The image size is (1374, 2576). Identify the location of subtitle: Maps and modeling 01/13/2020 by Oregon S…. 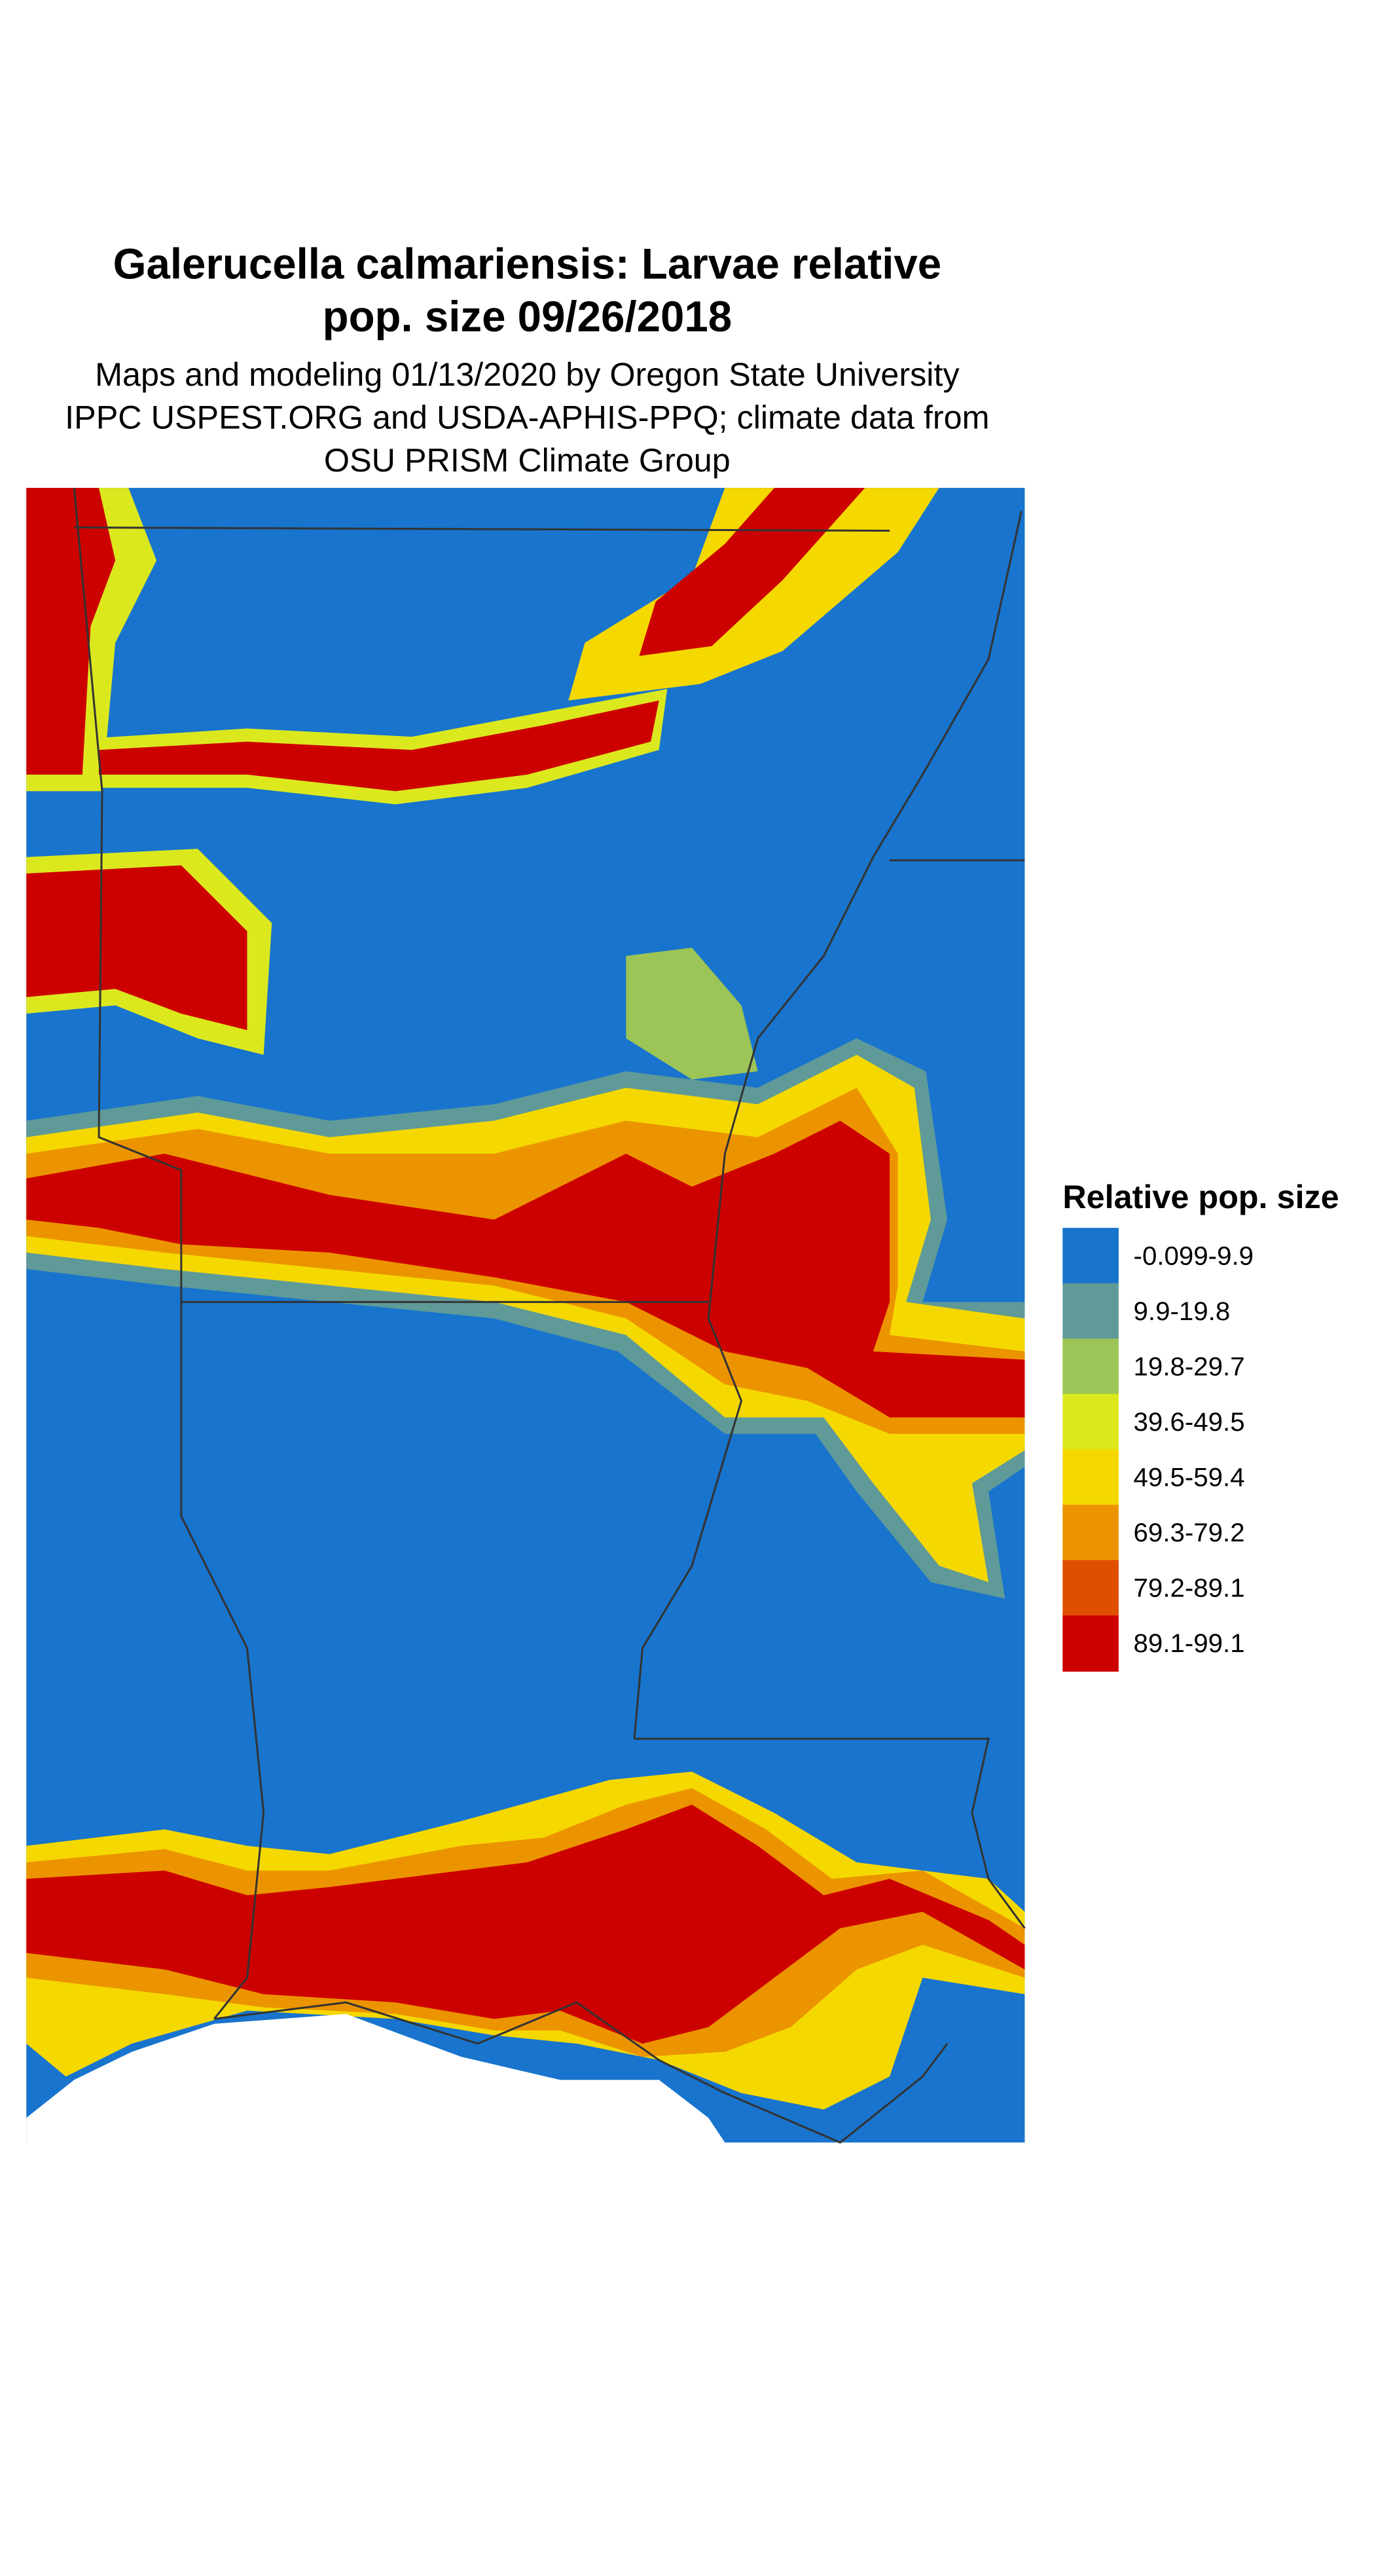
(527, 374).